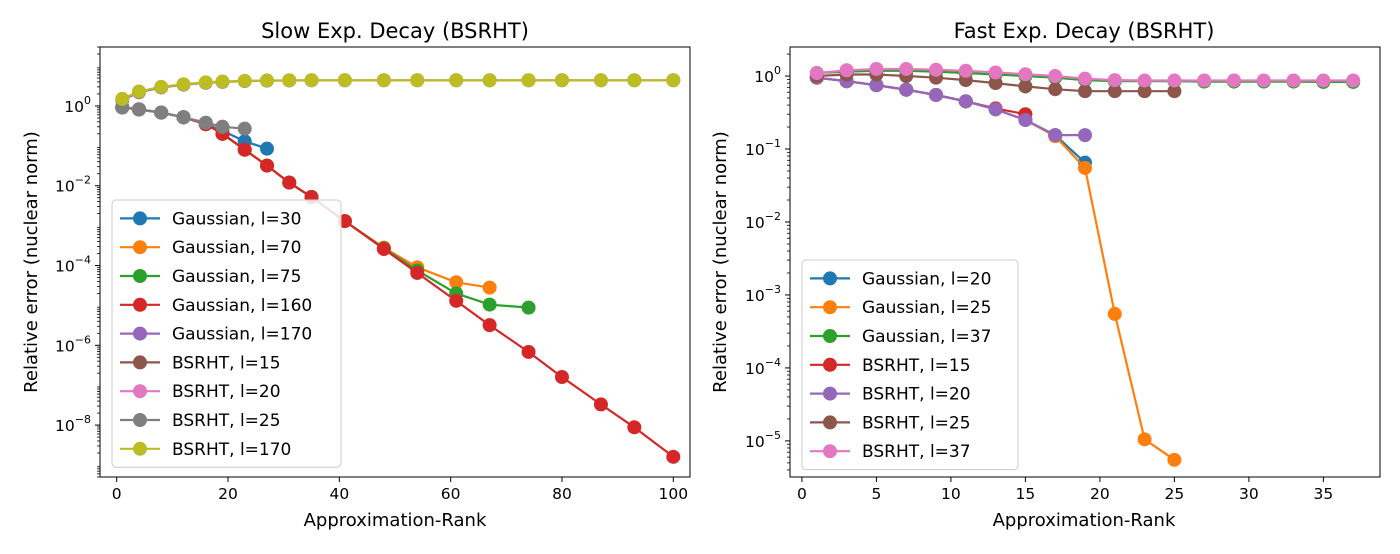 The height and width of the screenshot is (554, 1400). Describe the element at coordinates (83, 339) in the screenshot. I see `y-tick-exponent: −6` at that location.